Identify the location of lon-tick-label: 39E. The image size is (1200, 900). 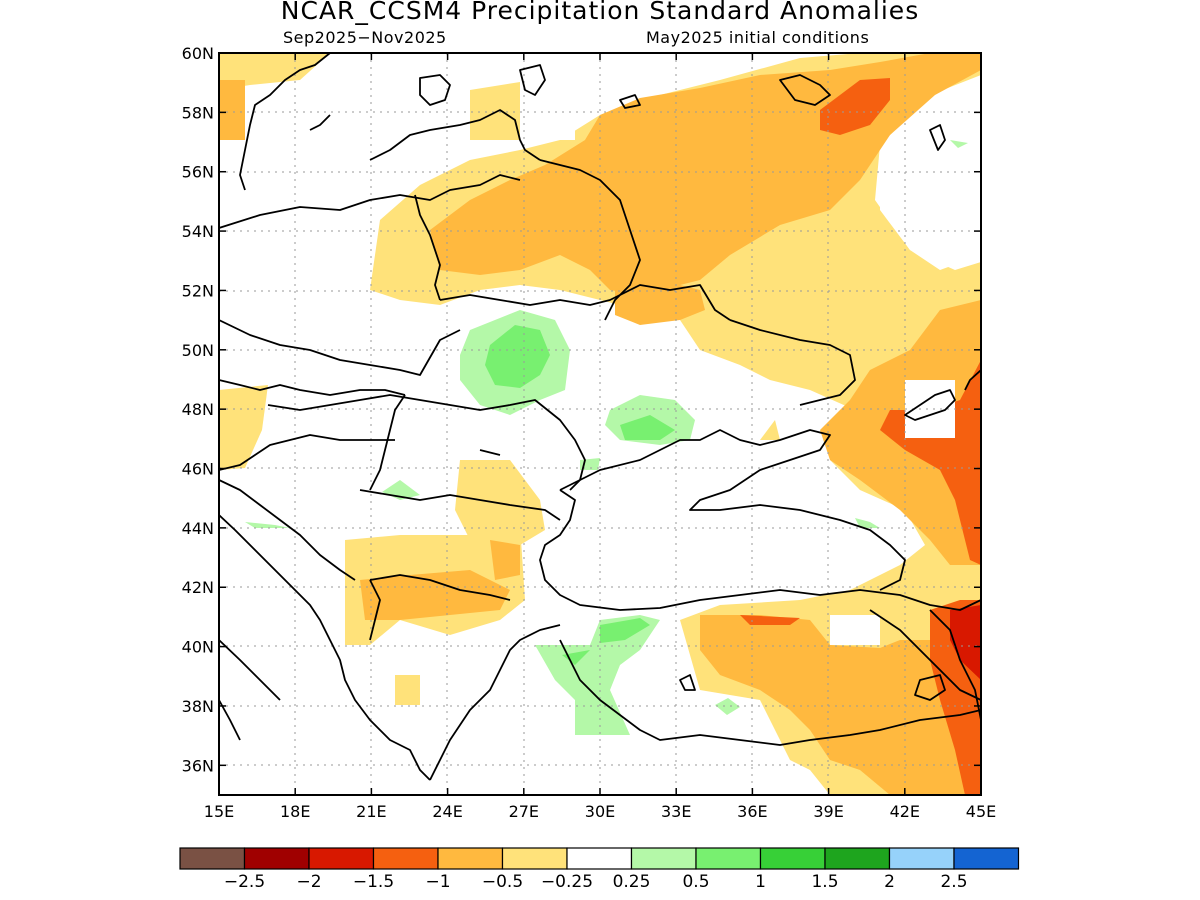
(828, 811).